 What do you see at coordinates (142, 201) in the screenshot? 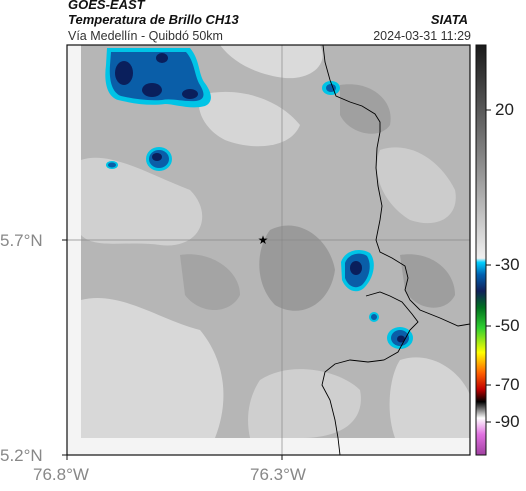
I see `warm-area-west` at bounding box center [142, 201].